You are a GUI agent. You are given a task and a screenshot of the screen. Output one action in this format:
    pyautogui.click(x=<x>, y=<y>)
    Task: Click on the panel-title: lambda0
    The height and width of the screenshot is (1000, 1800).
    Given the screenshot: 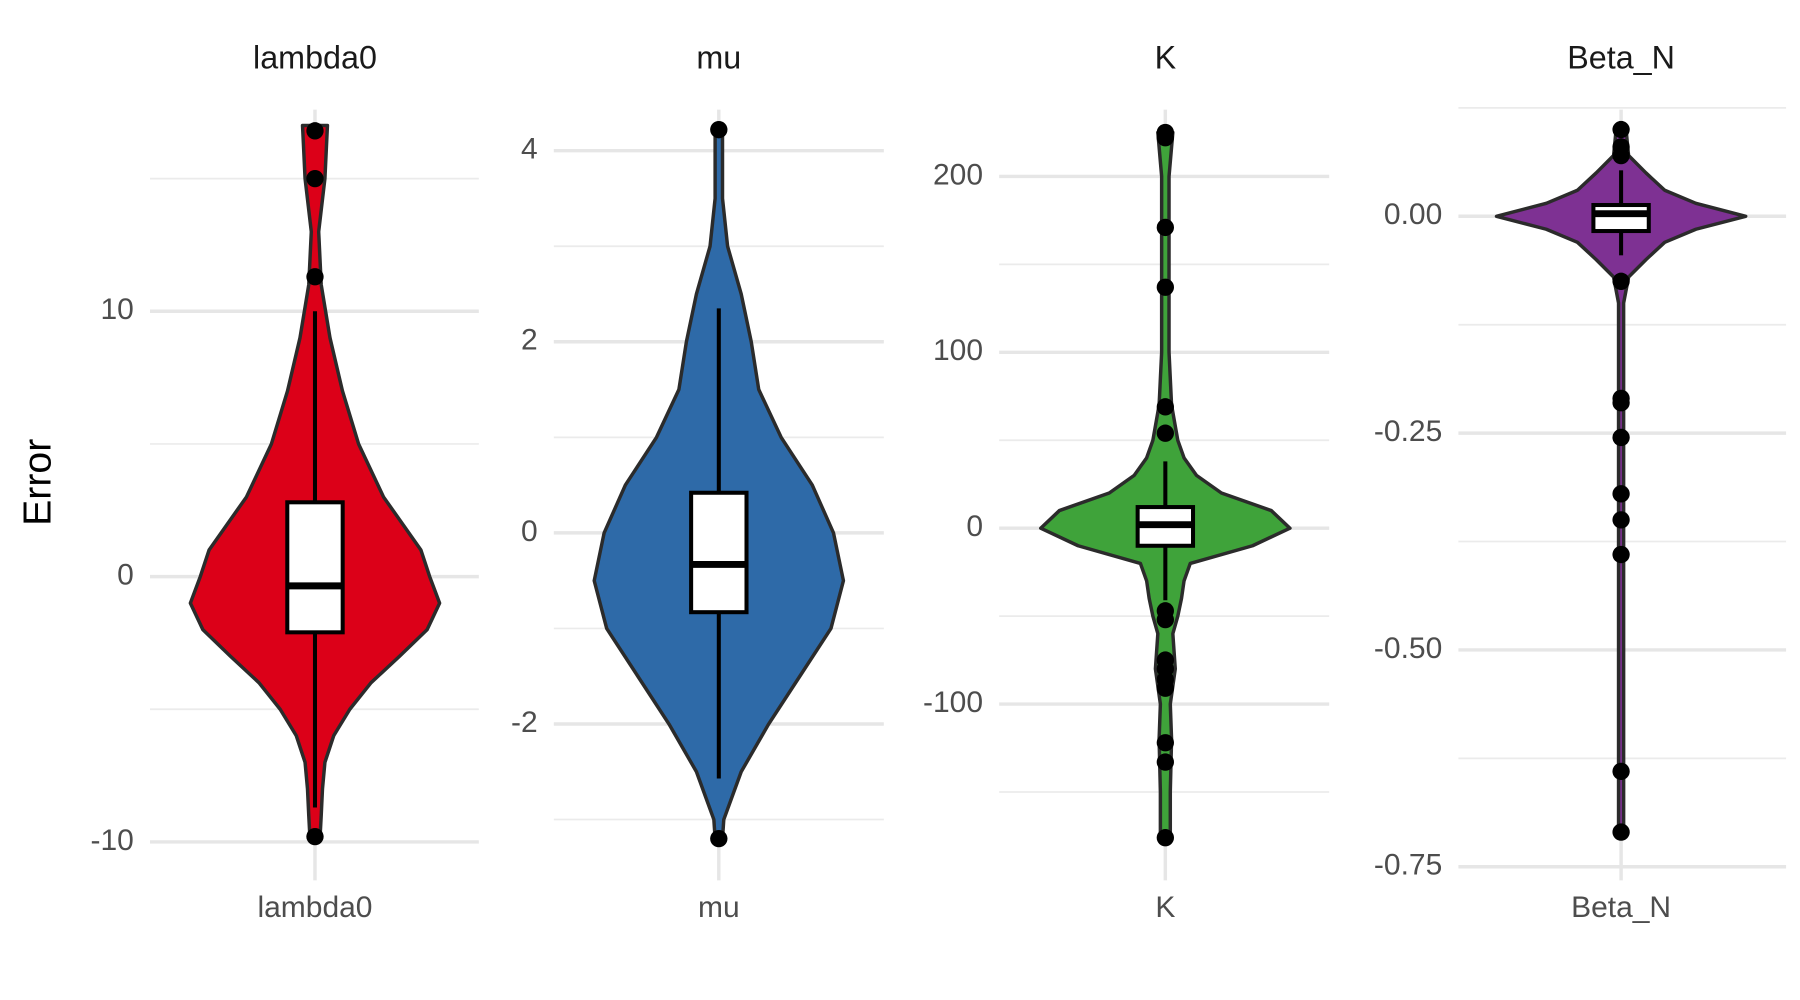 What is the action you would take?
    pyautogui.click(x=315, y=58)
    